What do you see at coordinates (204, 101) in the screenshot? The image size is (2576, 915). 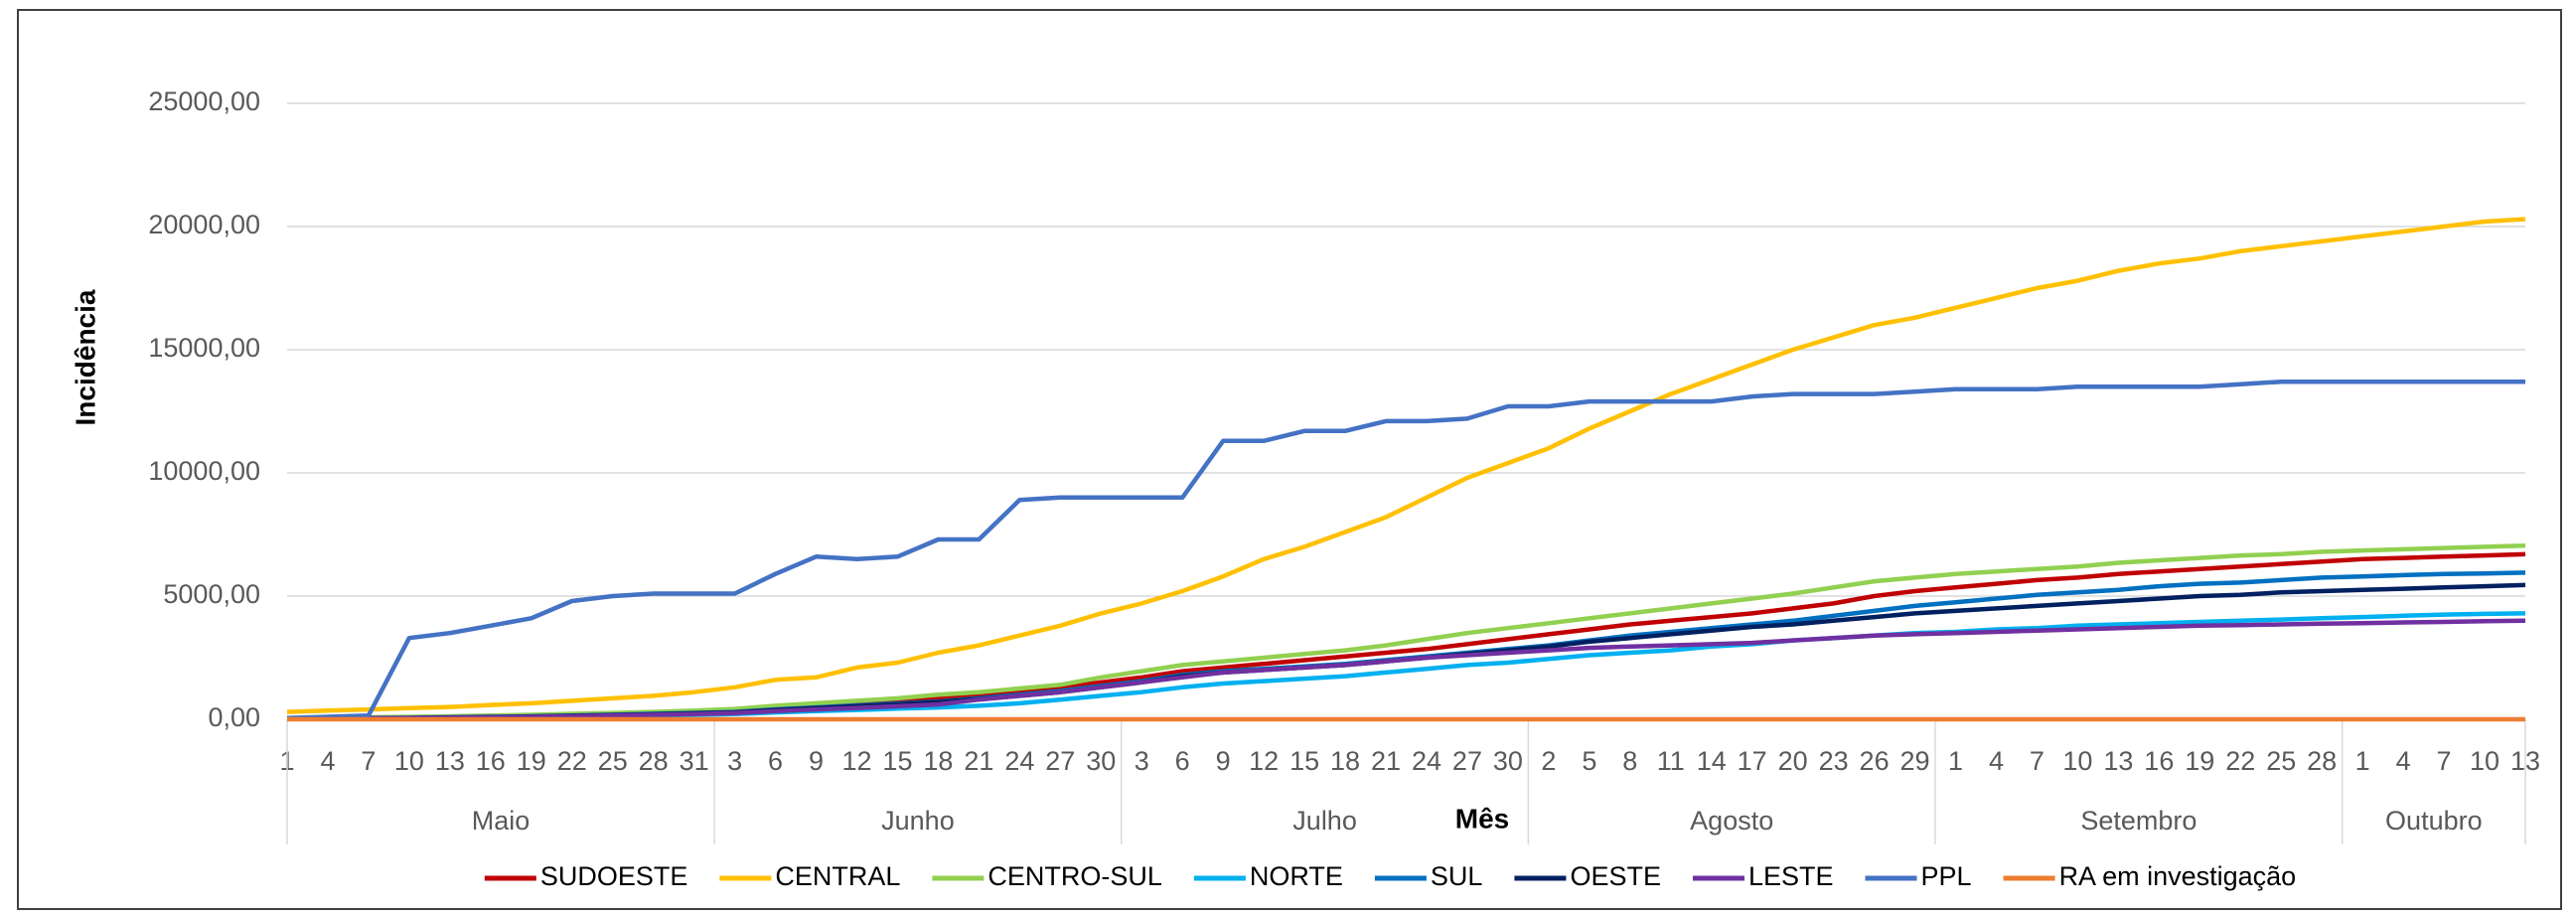 I see `y-tick-label: 25000,00` at bounding box center [204, 101].